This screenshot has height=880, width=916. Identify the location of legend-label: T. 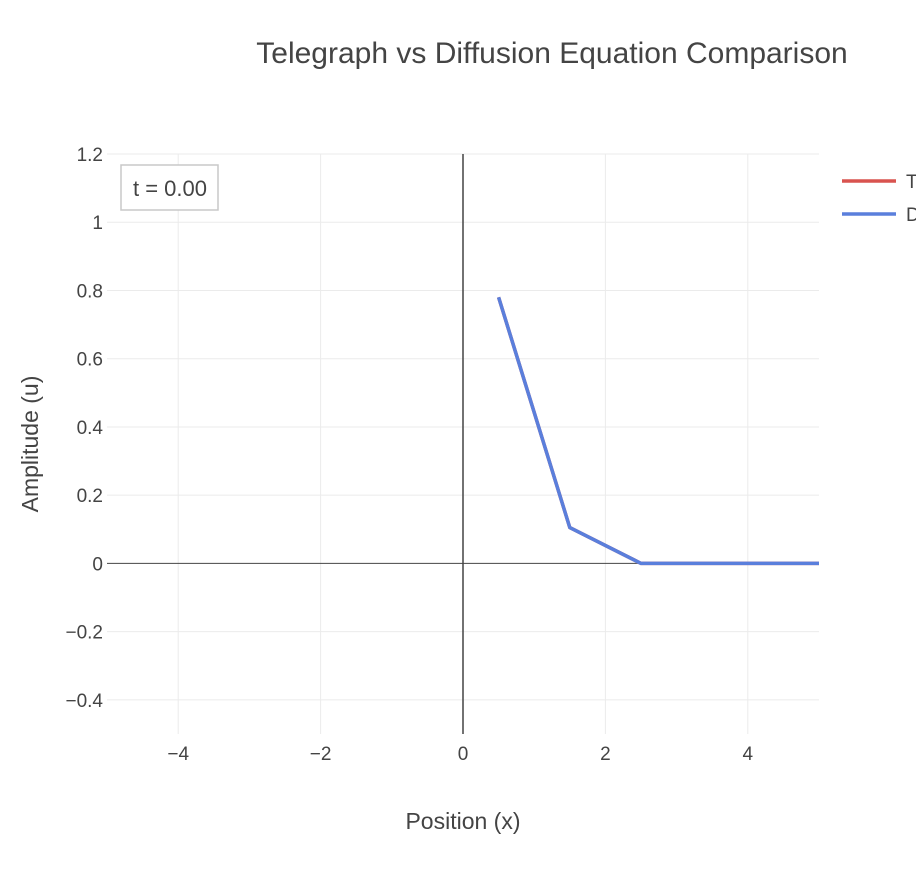
(911, 182).